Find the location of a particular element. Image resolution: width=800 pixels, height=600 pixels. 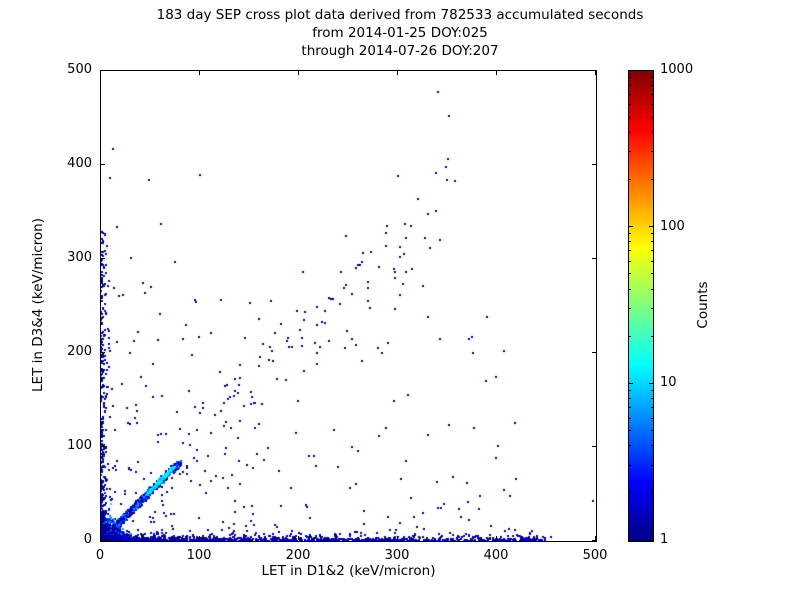

colorbar-tick-label: 1000 is located at coordinates (677, 69).